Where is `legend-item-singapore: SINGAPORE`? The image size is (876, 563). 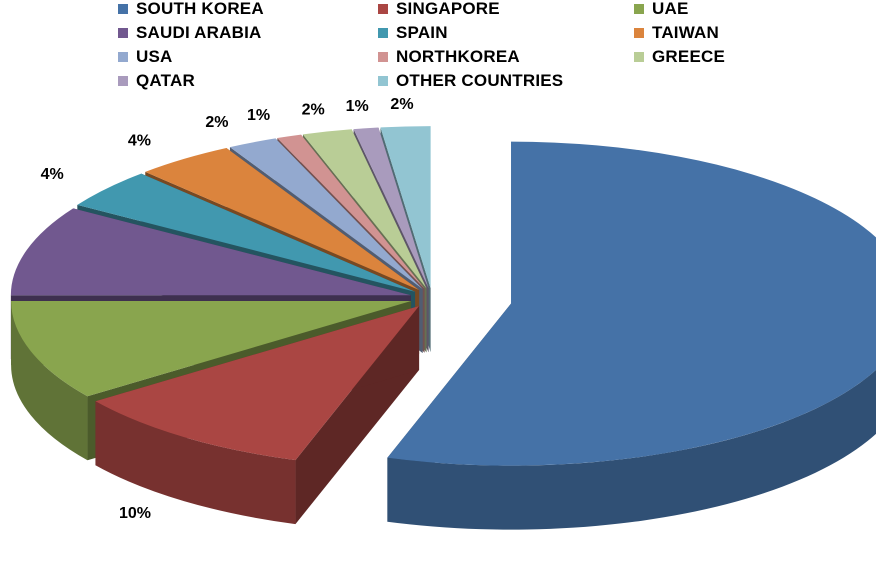 legend-item-singapore: SINGAPORE is located at coordinates (439, 10).